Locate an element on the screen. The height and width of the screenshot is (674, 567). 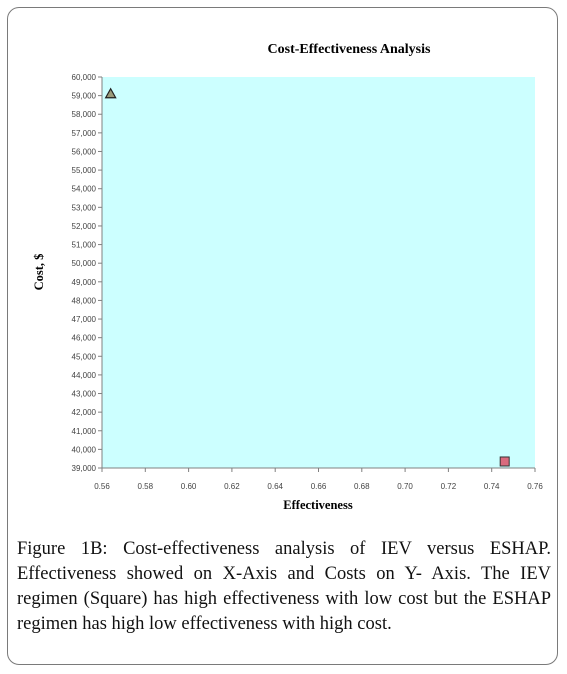
x-tick-label: 0.60 is located at coordinates (189, 486).